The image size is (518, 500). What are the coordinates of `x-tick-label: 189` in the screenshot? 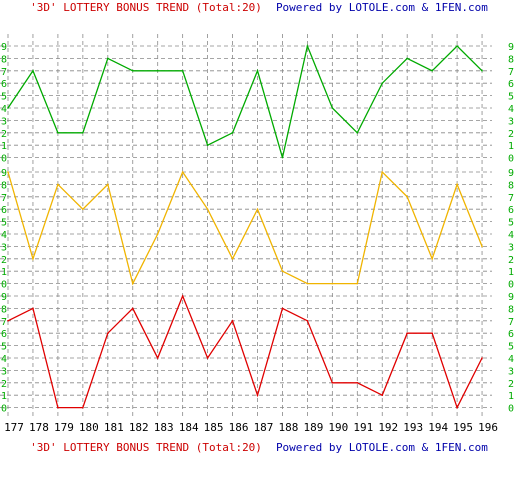 It's located at (313, 427).